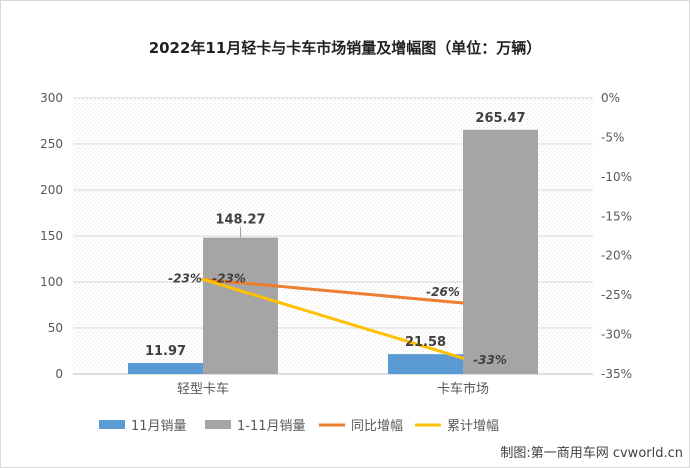 The image size is (690, 468). What do you see at coordinates (203, 389) in the screenshot?
I see `x-axis-category-label: 轻型卡车` at bounding box center [203, 389].